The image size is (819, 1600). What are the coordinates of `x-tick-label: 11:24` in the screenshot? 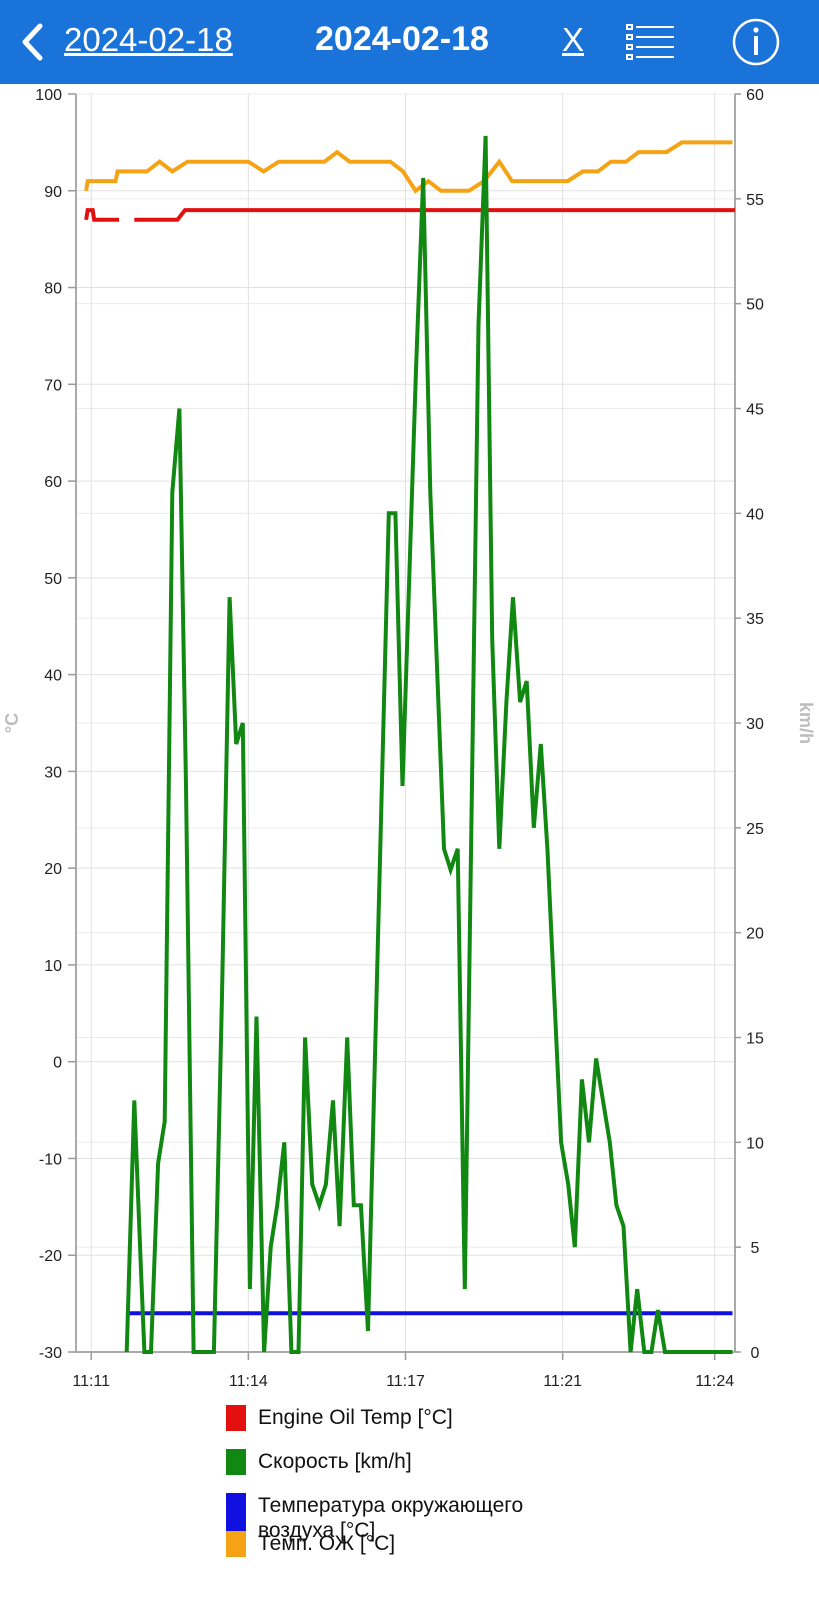 It's located at (714, 1381).